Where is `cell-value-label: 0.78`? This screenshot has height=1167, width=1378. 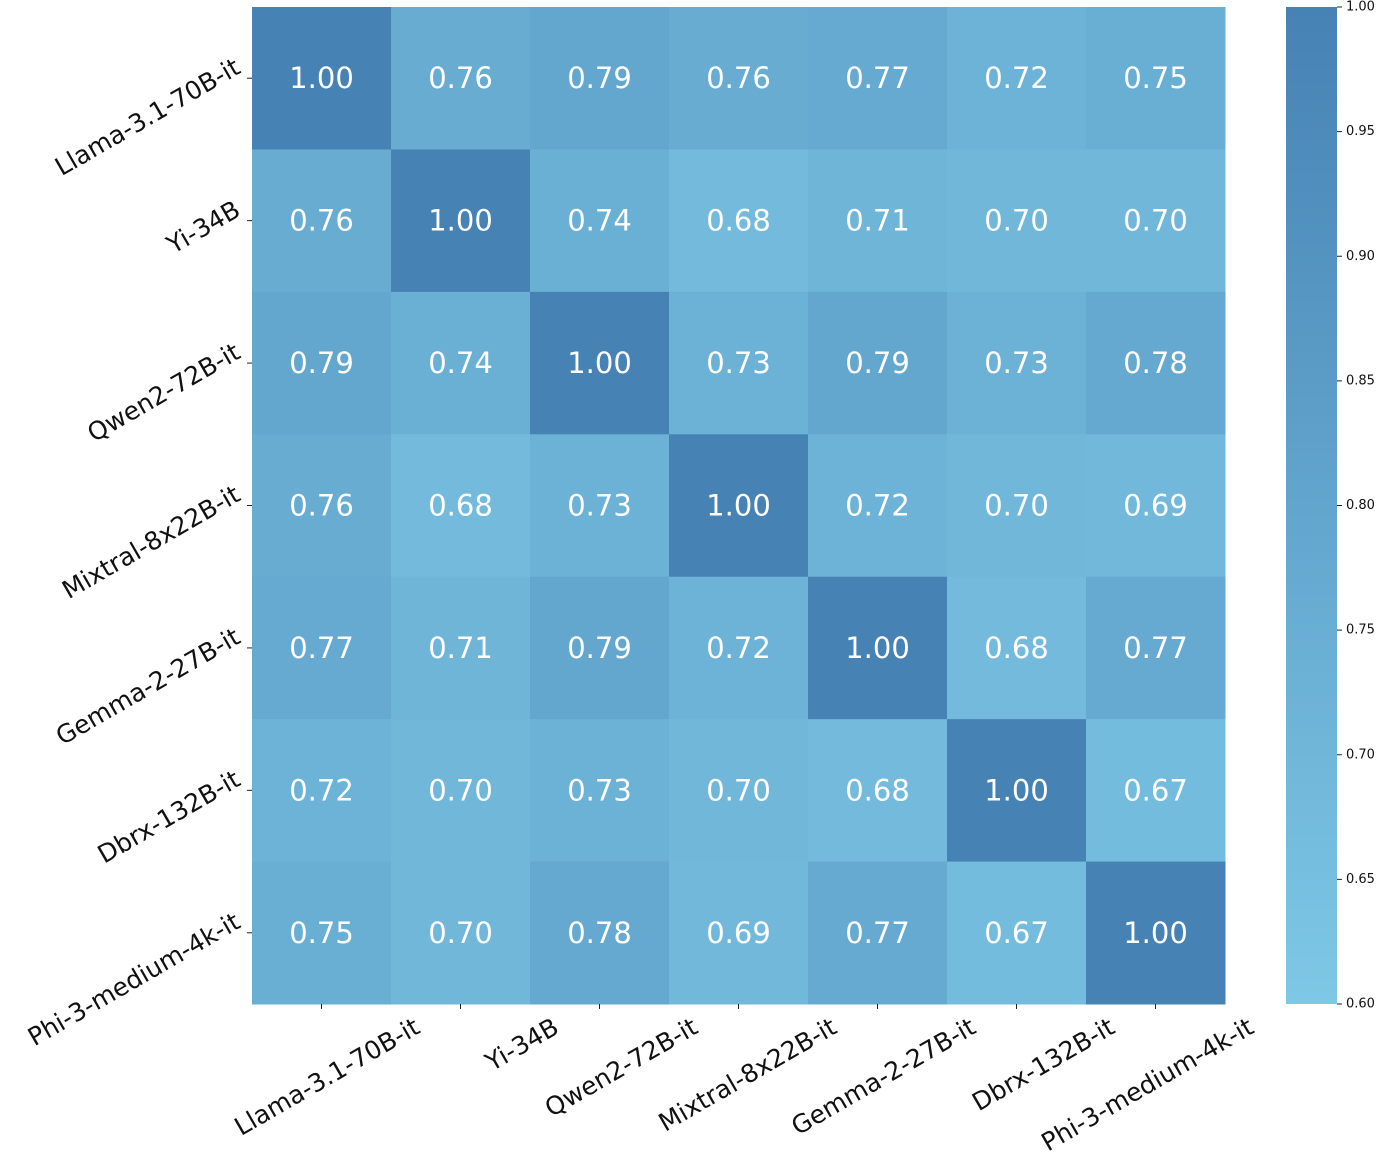
cell-value-label: 0.78 is located at coordinates (599, 933).